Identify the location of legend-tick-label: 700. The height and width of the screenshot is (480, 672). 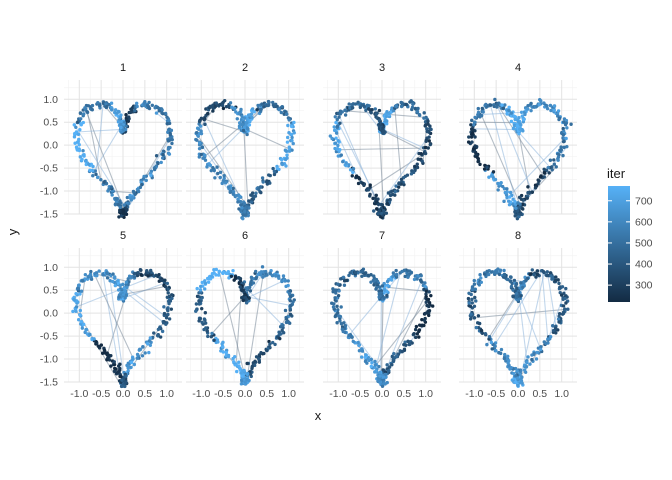
(644, 201).